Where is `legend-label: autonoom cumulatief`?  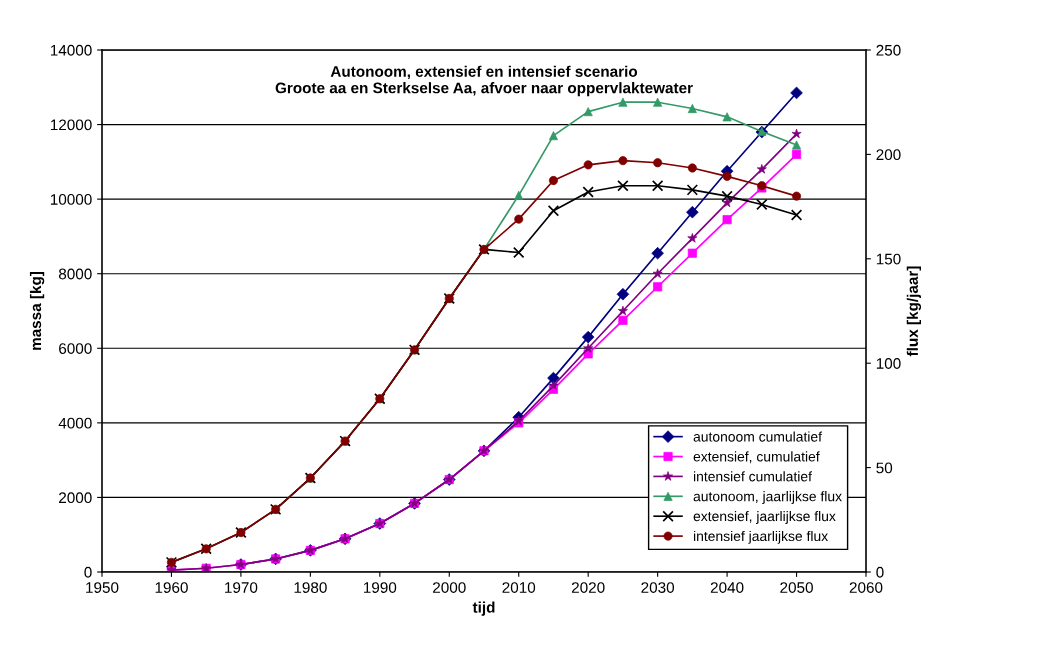
legend-label: autonoom cumulatief is located at coordinates (758, 436).